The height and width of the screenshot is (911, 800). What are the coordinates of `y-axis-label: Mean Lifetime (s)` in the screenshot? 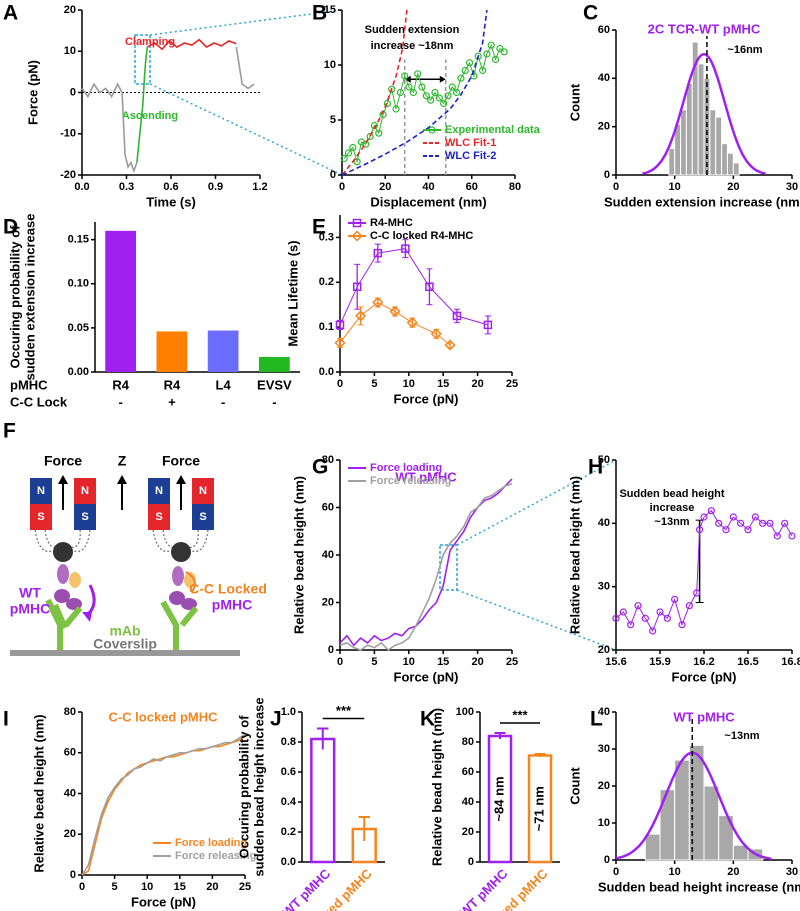 It's located at (292, 293).